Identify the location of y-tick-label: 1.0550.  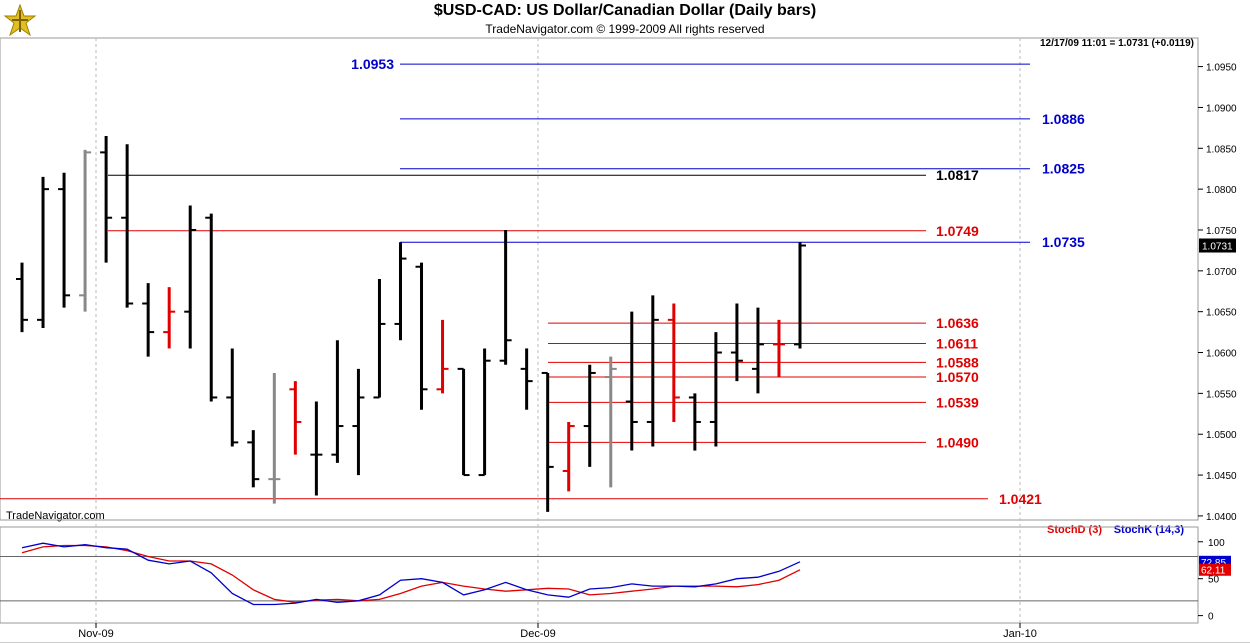
(1221, 394).